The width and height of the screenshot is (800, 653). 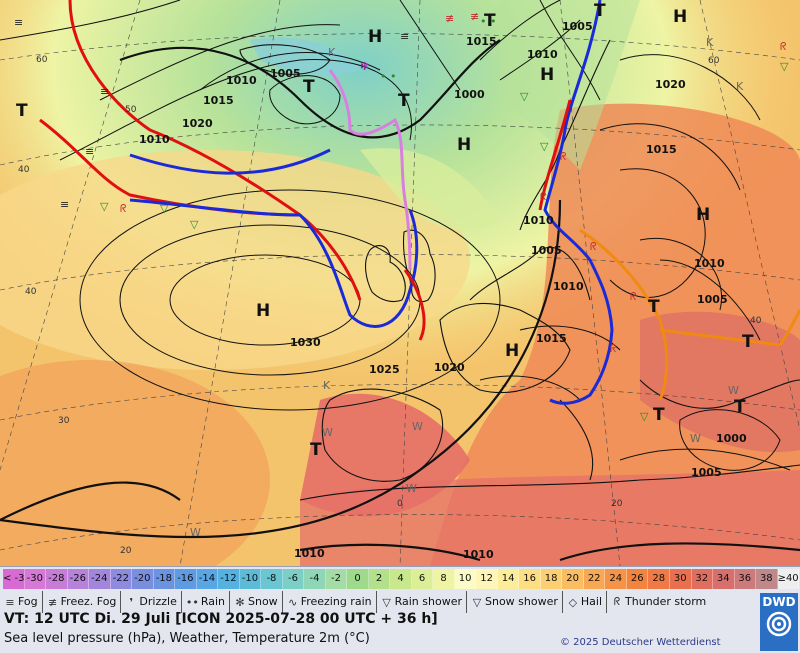 I want to click on legend-label: Snow shower, so click(x=521, y=601).